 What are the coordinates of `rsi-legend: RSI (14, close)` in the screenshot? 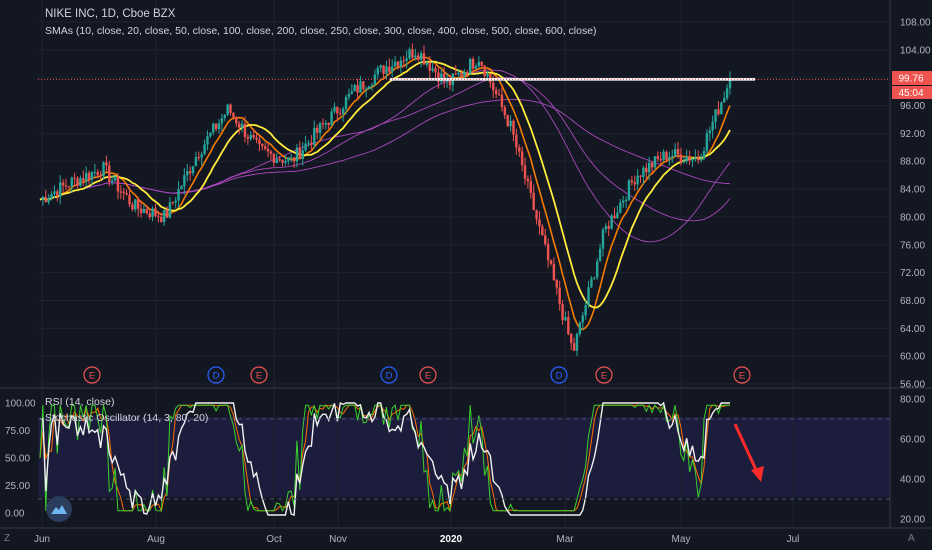 It's located at (80, 402).